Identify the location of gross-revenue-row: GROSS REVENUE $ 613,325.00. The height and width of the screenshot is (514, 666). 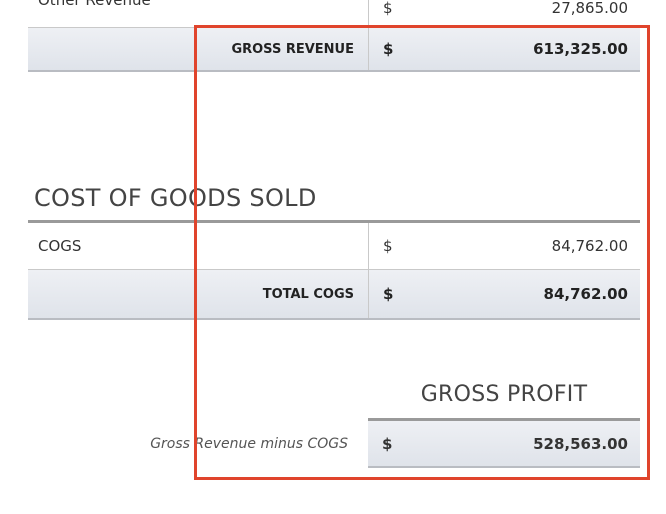
(334, 50).